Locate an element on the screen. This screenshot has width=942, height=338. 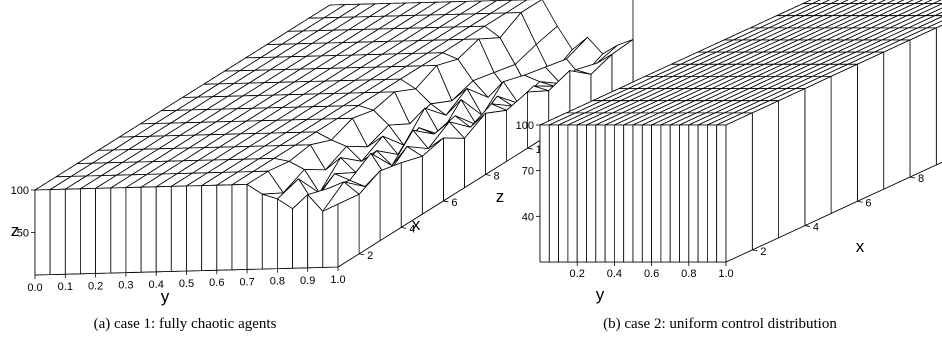
x-tick-label: 8 is located at coordinates (921, 179).